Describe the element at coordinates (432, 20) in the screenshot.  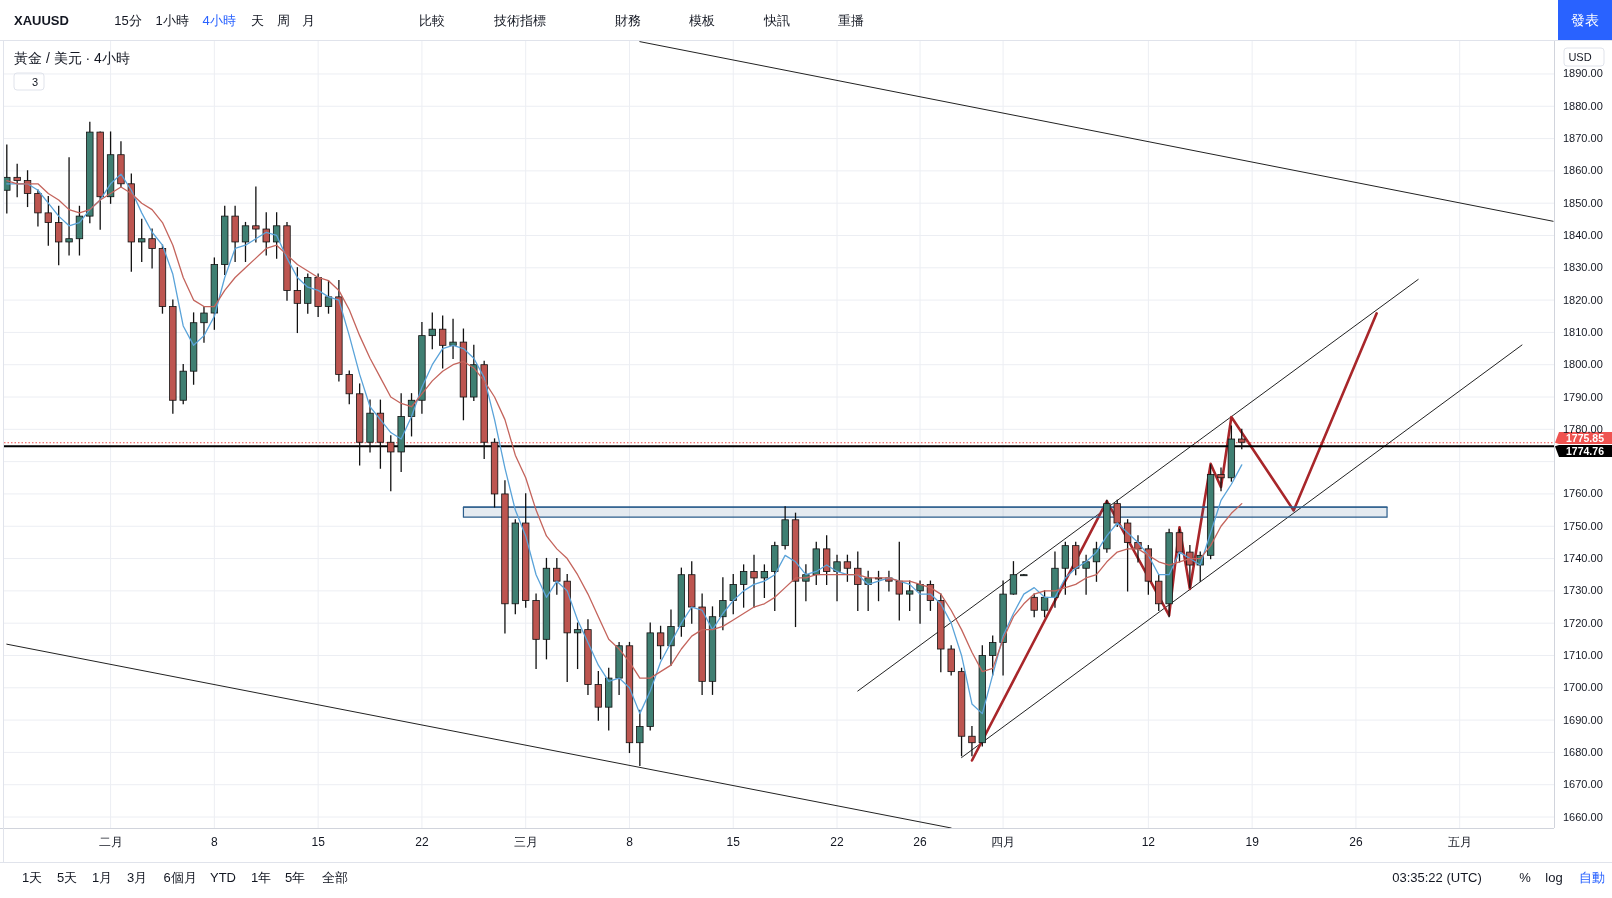
I see `text: 比較` at that location.